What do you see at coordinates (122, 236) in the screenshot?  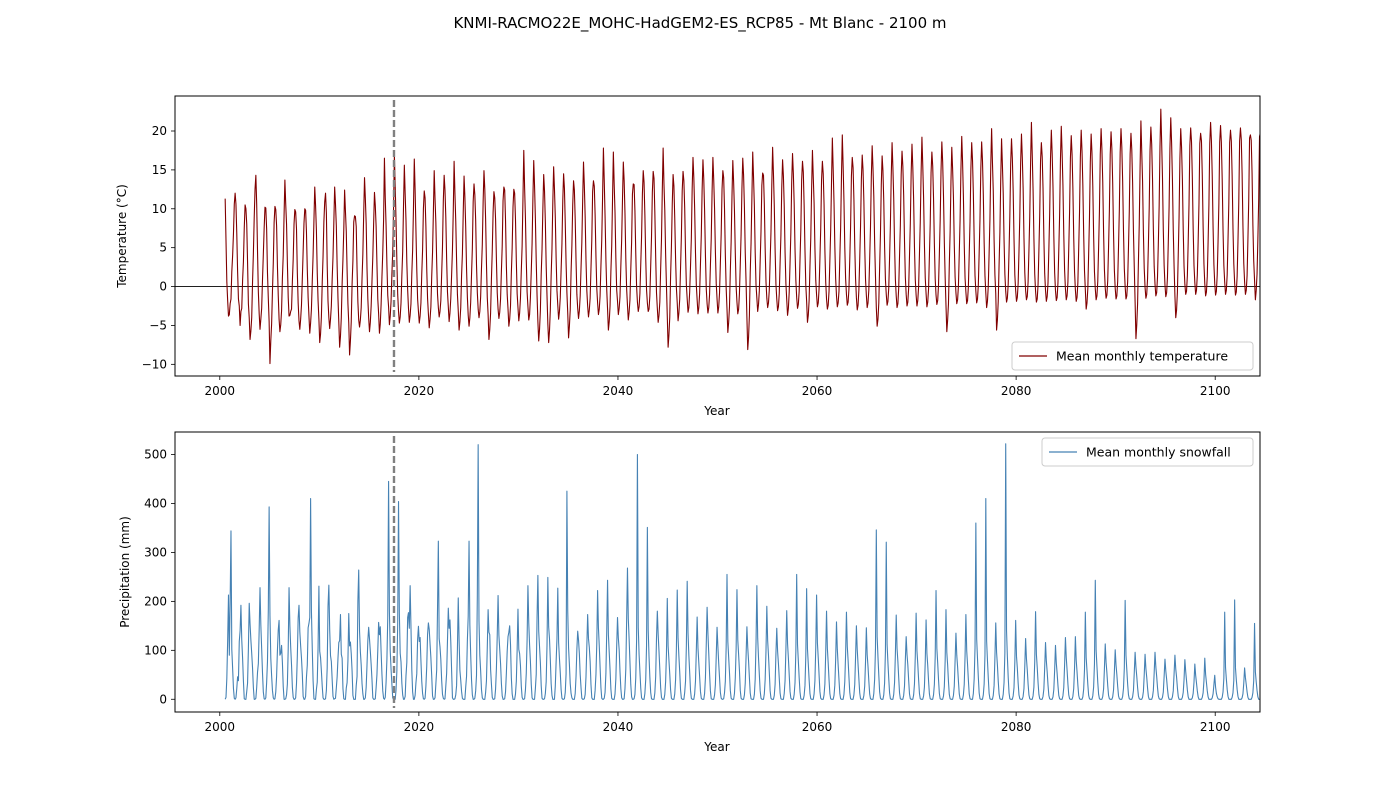 I see `temperature-y-axis-label: Temperature (°C)` at bounding box center [122, 236].